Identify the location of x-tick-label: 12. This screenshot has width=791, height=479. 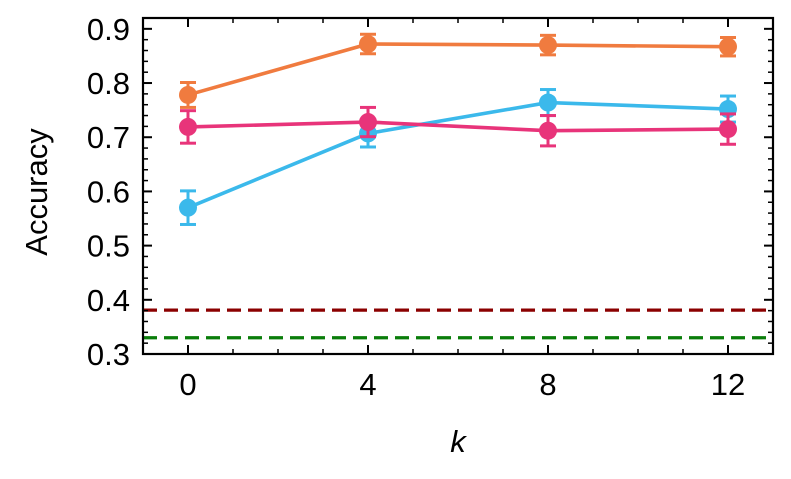
(728, 384).